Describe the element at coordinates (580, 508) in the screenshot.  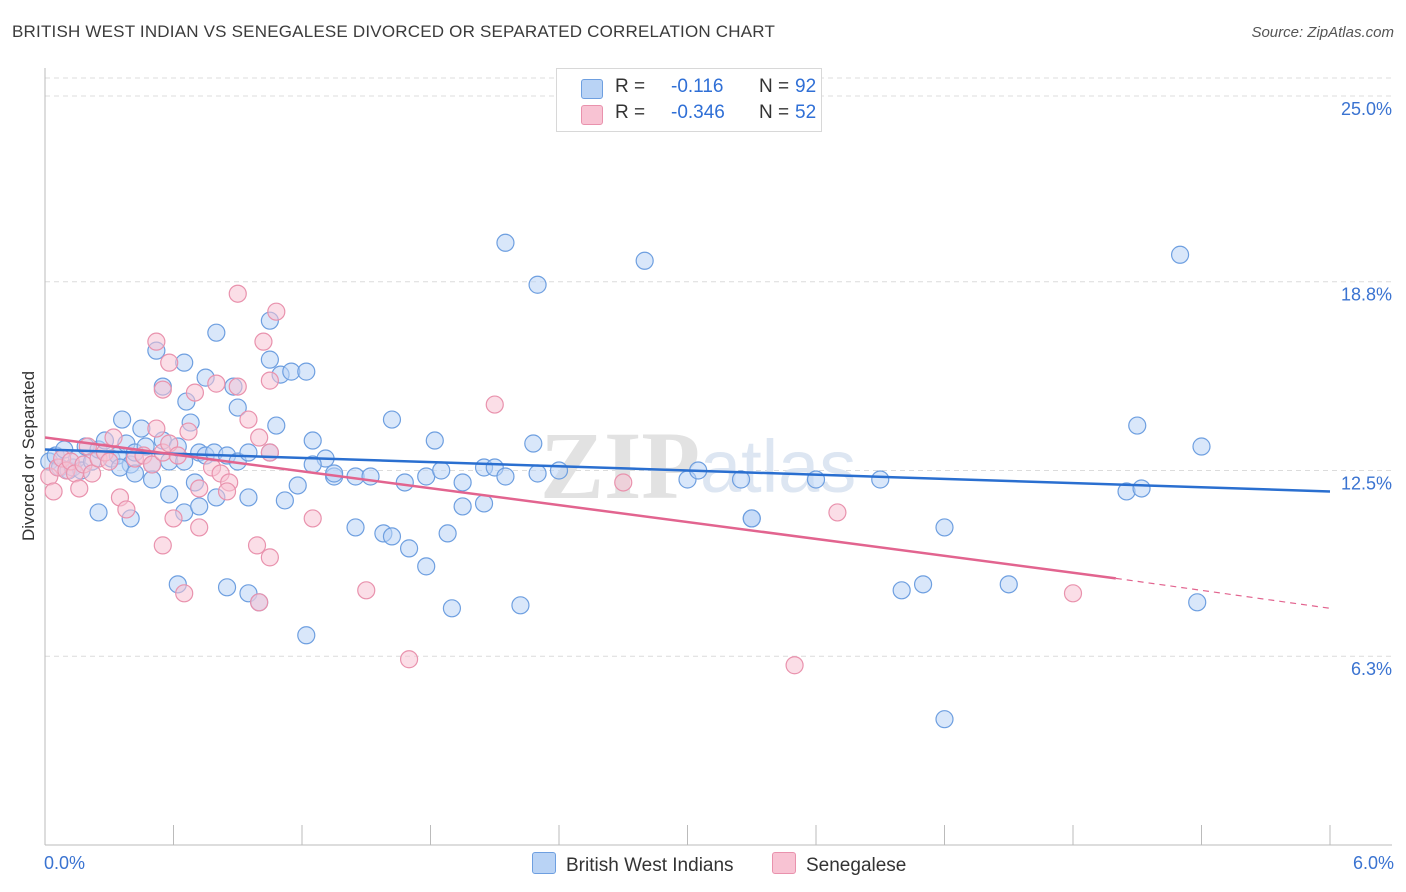
I see `trendline-pink` at that location.